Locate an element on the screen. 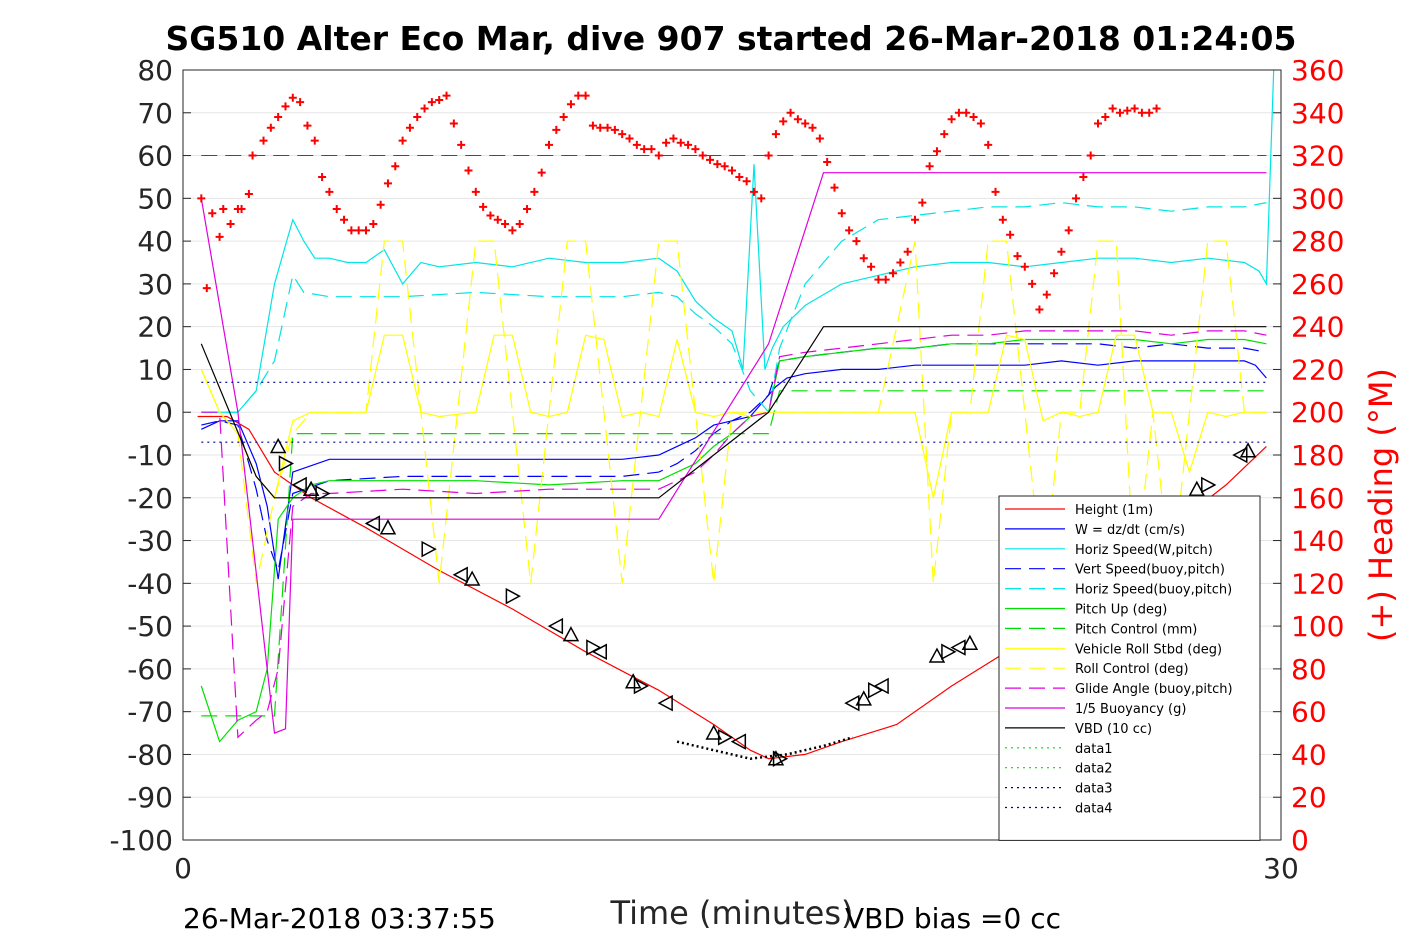 The width and height of the screenshot is (1417, 945). legend-label: Roll Control (deg) is located at coordinates (1132, 669).